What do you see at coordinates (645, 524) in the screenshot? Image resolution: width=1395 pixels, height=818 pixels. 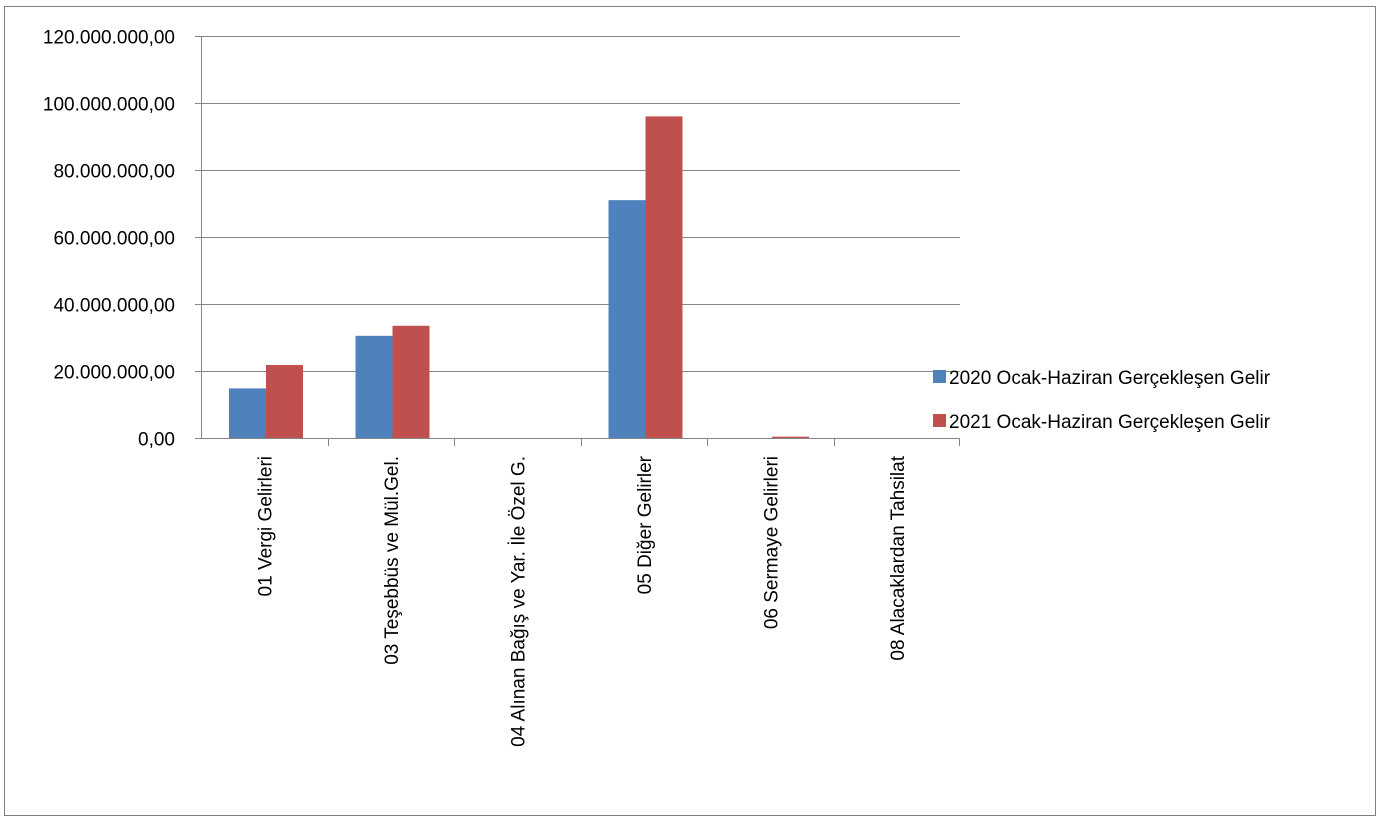 I see `x-tick-label: 05 Diğer Gelirler` at bounding box center [645, 524].